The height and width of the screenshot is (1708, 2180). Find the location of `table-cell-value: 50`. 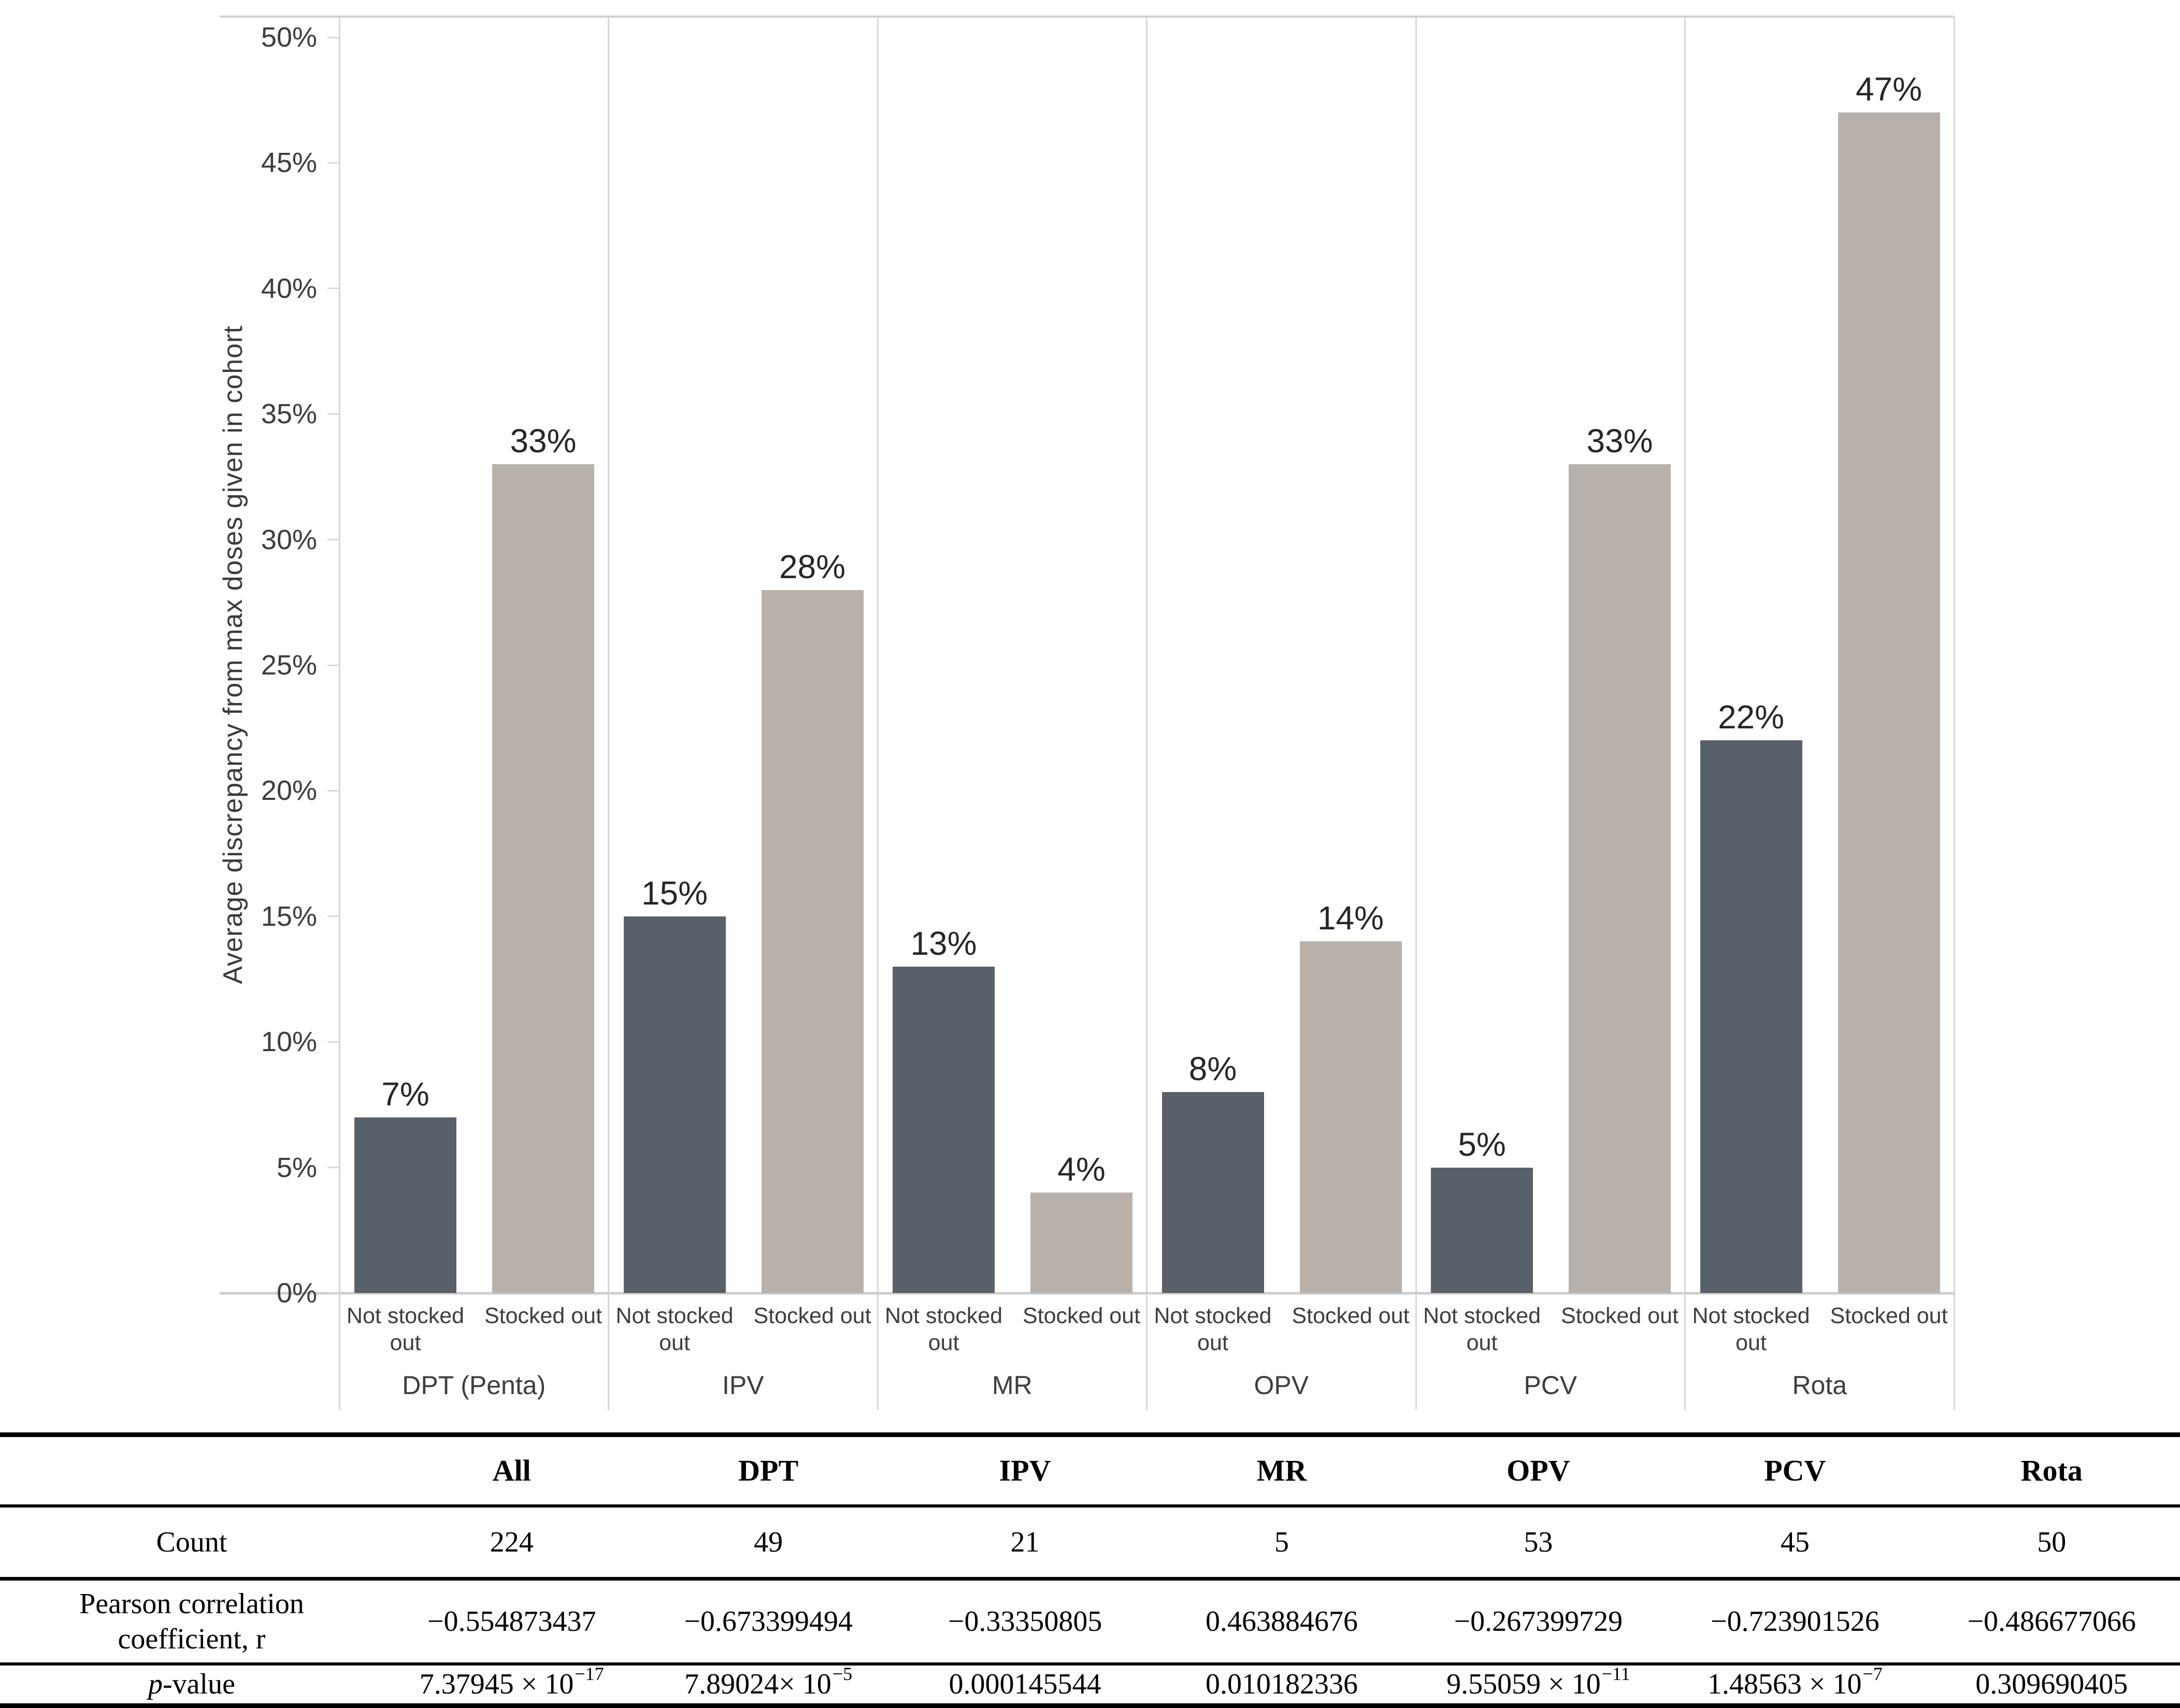

table-cell-value: 50 is located at coordinates (2052, 1542).